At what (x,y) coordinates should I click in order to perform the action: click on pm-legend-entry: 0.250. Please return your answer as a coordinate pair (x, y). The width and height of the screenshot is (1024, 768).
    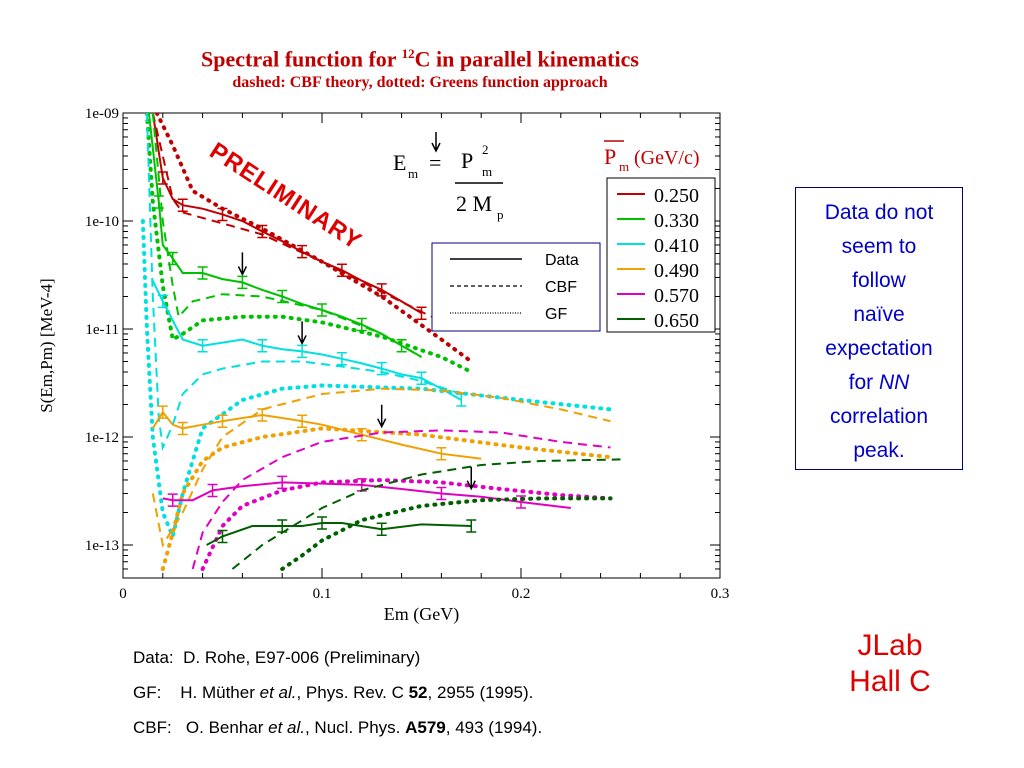
    Looking at the image, I should click on (676, 196).